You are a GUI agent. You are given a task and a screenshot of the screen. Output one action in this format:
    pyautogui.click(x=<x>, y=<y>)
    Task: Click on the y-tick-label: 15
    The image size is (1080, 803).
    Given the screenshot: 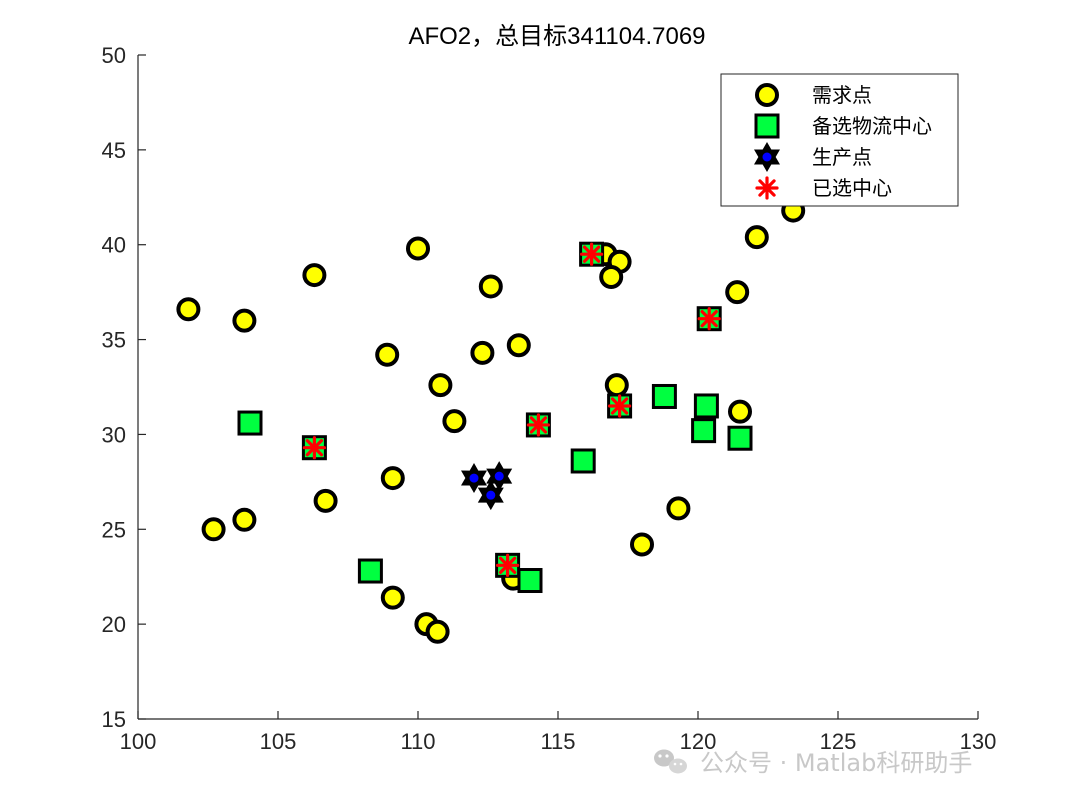 What is the action you would take?
    pyautogui.click(x=114, y=719)
    